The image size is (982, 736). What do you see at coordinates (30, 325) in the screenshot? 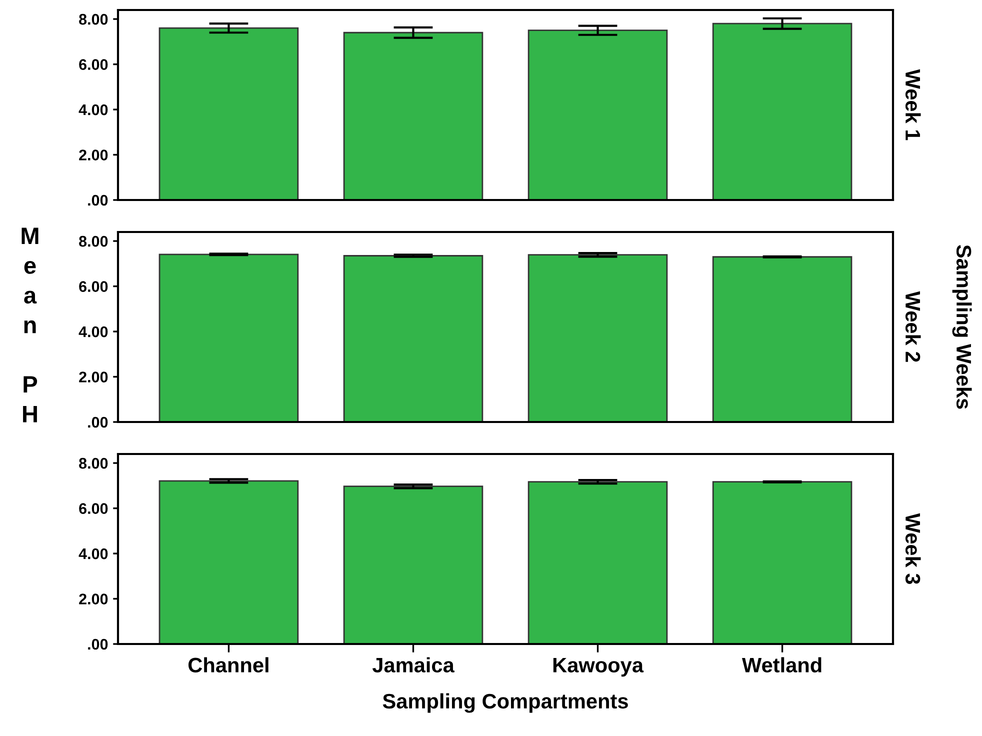
I see `text: Mean PH` at bounding box center [30, 325].